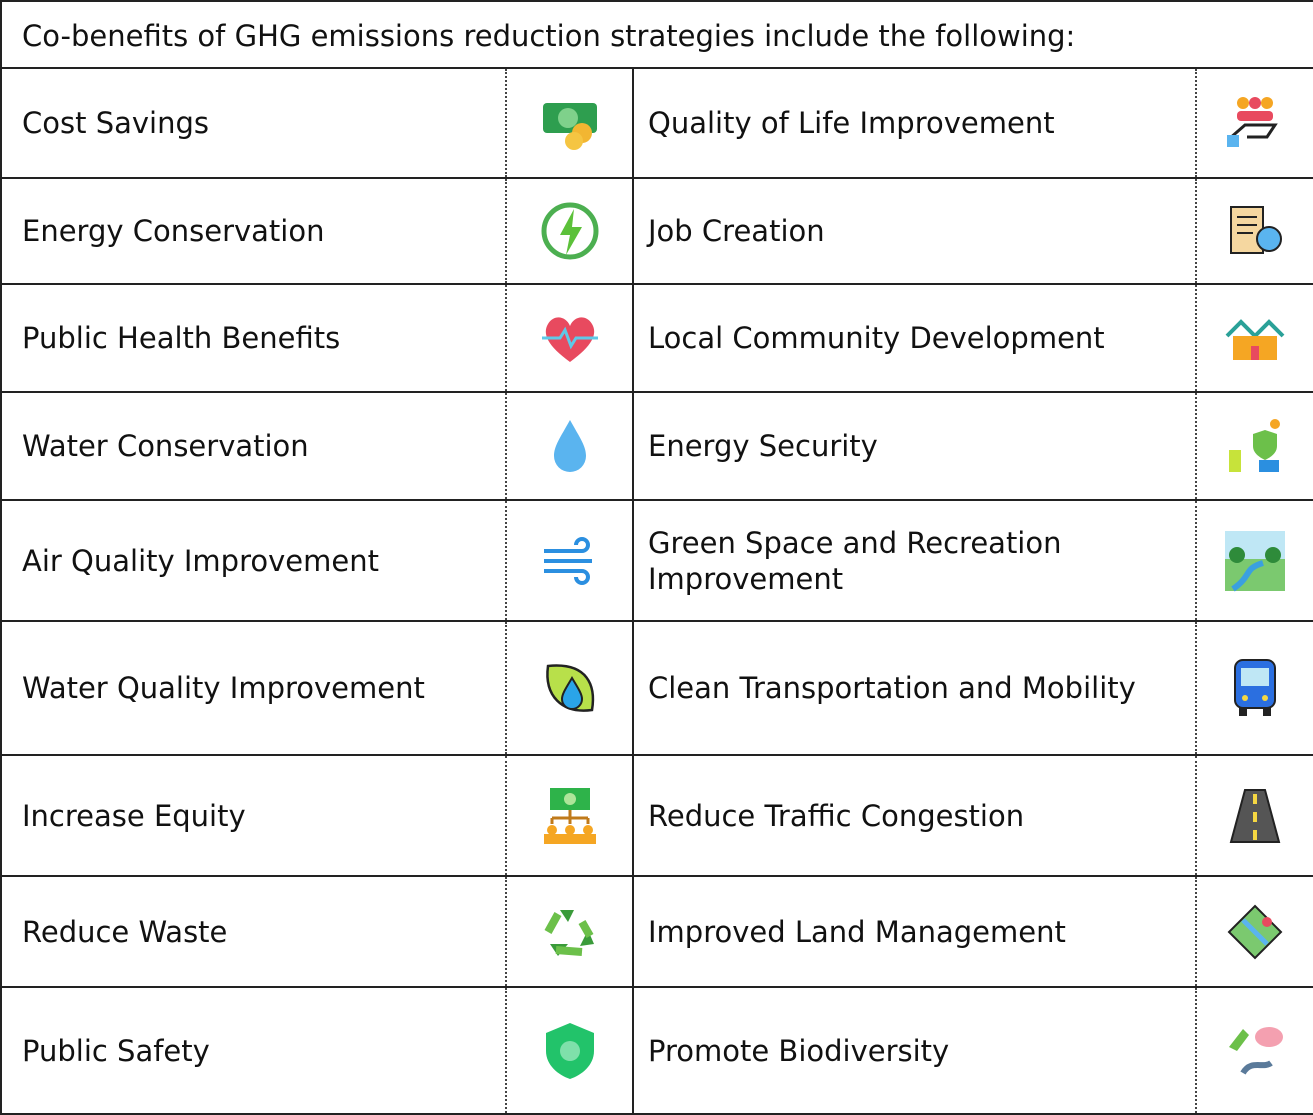 This screenshot has width=1313, height=1115. I want to click on benefit-label: Air Quality Improvement, so click(253, 560).